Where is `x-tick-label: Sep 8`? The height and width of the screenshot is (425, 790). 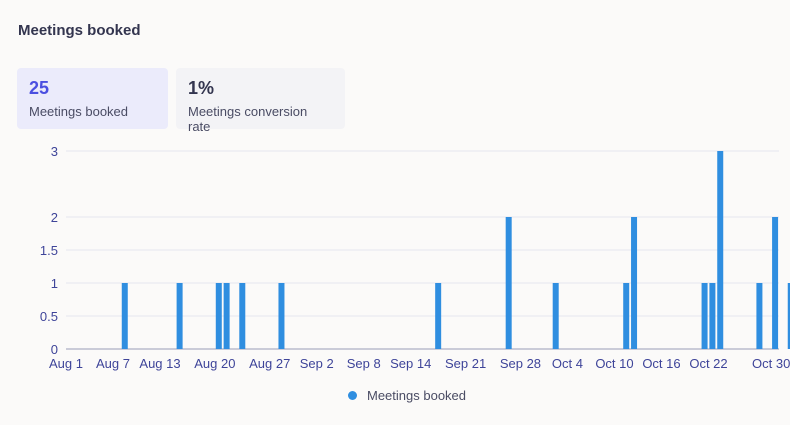
x-tick-label: Sep 8 is located at coordinates (364, 363).